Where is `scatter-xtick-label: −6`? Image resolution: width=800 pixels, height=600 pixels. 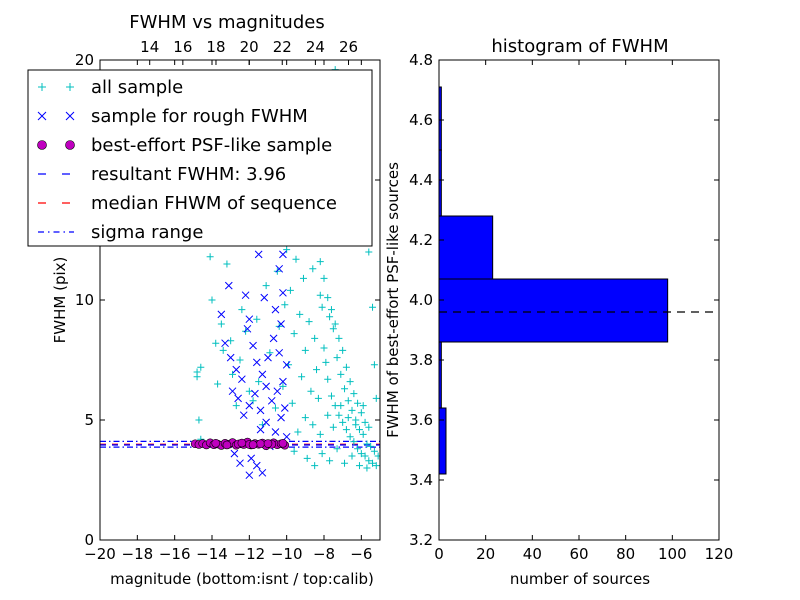
scatter-xtick-label: −6 is located at coordinates (361, 554).